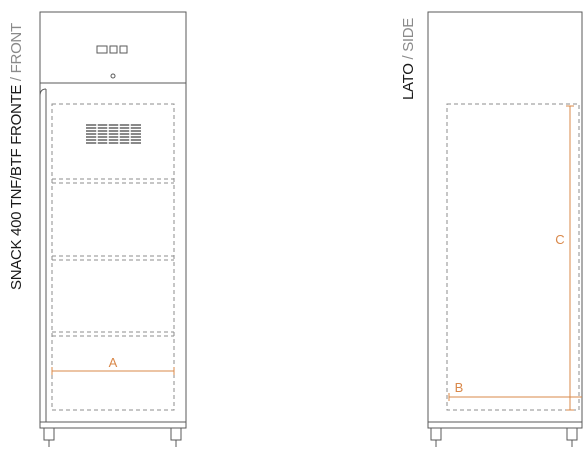  Describe the element at coordinates (436, 434) in the screenshot. I see `side-foot-left` at that location.